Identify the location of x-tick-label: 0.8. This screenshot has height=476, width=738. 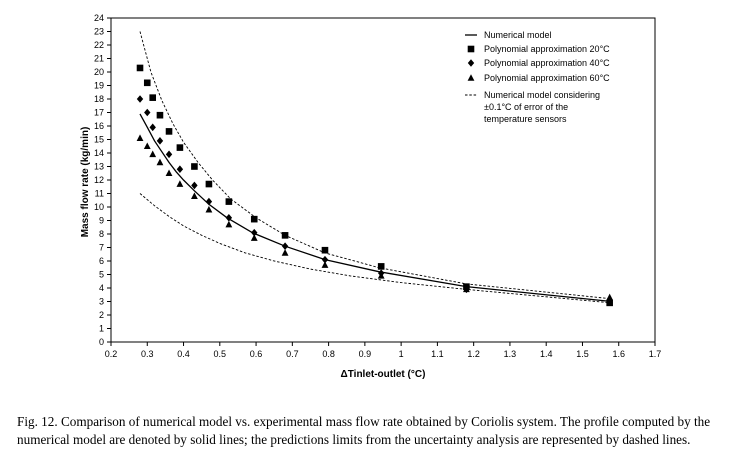
(328, 354).